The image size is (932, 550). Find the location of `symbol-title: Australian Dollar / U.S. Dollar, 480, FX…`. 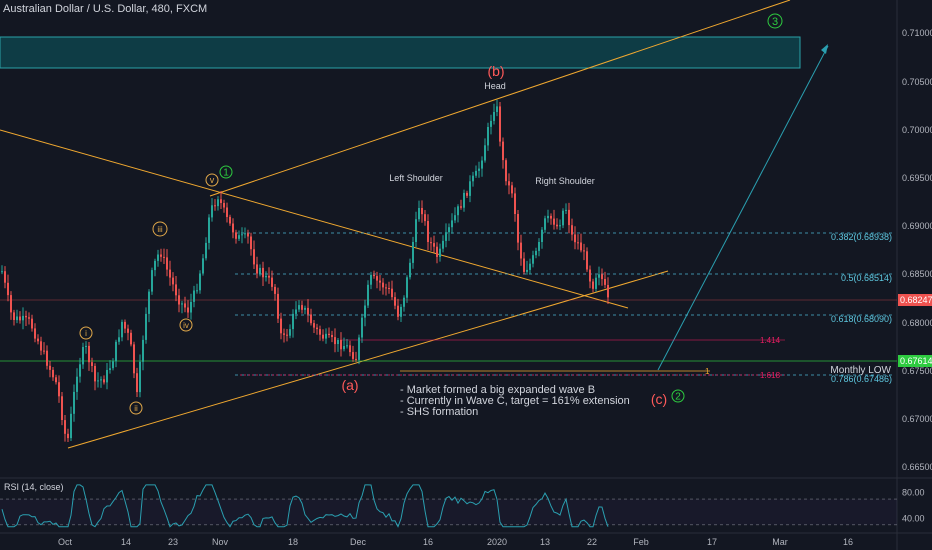

symbol-title: Australian Dollar / U.S. Dollar, 480, FX… is located at coordinates (105, 9).